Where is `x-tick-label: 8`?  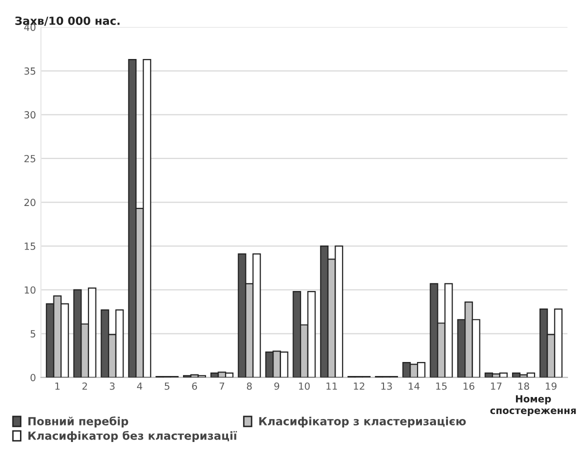
x-tick-label: 8 is located at coordinates (249, 386).